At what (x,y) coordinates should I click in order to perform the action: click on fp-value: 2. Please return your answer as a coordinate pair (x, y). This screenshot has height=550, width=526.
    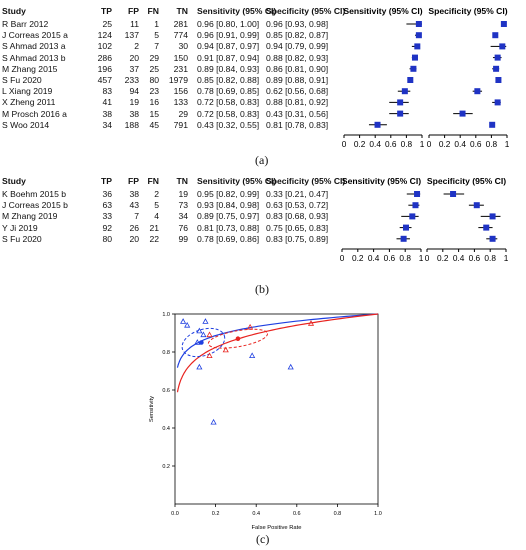
    Looking at the image, I should click on (136, 46).